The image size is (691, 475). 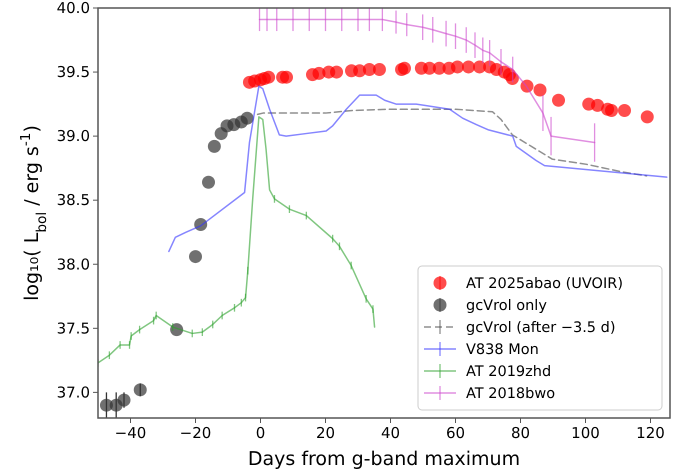 What do you see at coordinates (541, 328) in the screenshot?
I see `legend-label: gcVrol (after −3.5 d)` at bounding box center [541, 328].